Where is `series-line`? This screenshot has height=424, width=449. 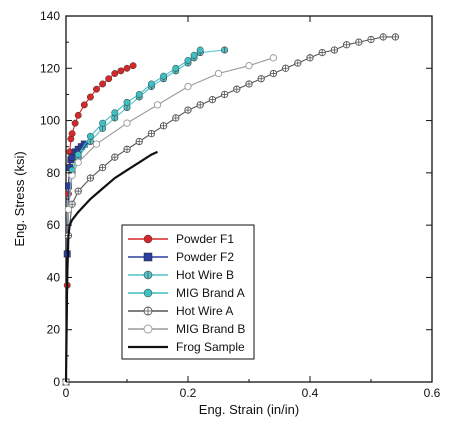 series-line is located at coordinates (111, 266).